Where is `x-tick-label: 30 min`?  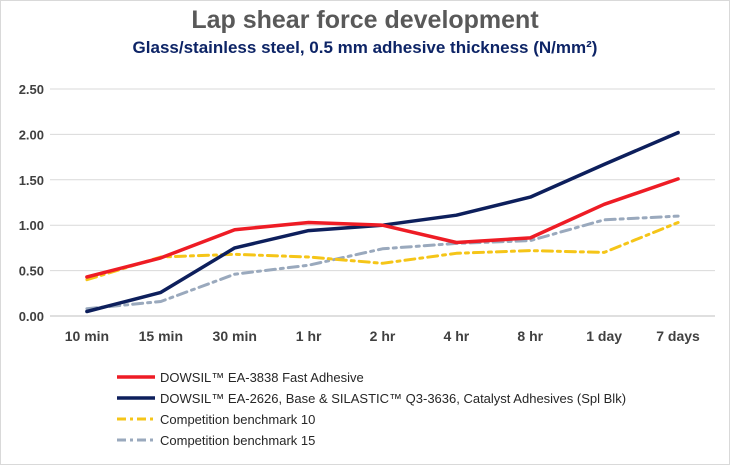 x-tick-label: 30 min is located at coordinates (235, 336).